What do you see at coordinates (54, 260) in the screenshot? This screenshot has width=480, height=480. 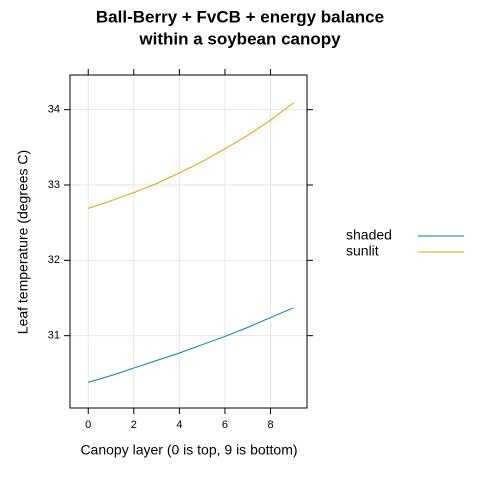 I see `y-tick-label: 32` at bounding box center [54, 260].